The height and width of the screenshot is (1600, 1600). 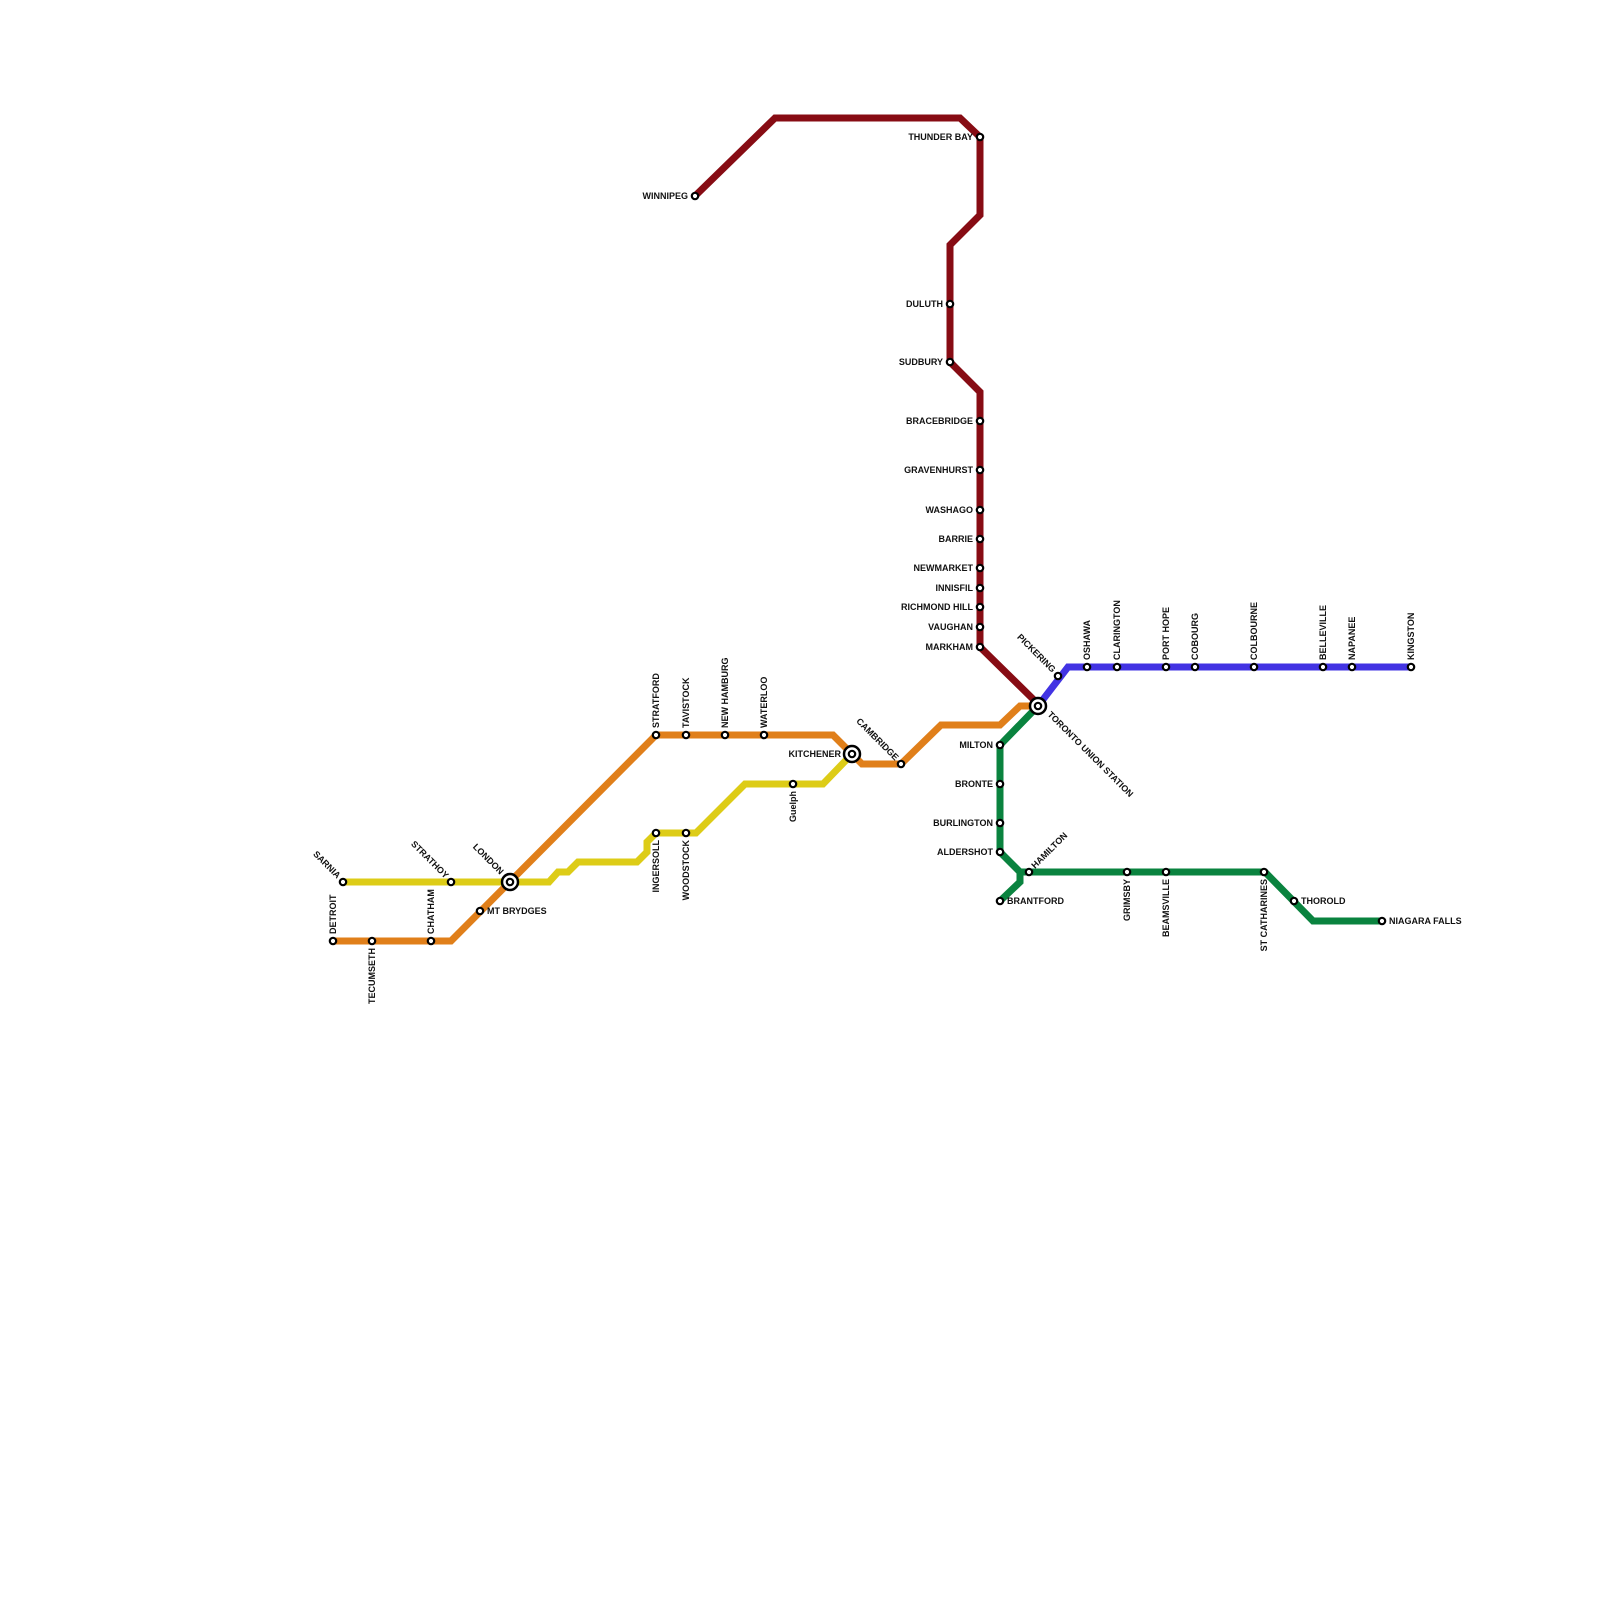 What do you see at coordinates (431, 917) in the screenshot?
I see `station-chatham: CHATHAM` at bounding box center [431, 917].